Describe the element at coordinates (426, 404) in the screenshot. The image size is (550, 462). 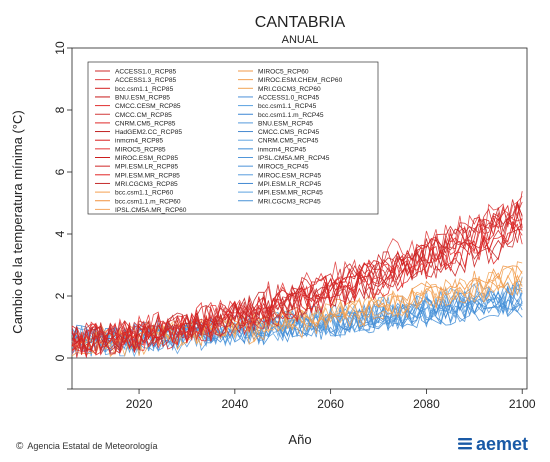
I see `x-tick-label: 2080` at that location.